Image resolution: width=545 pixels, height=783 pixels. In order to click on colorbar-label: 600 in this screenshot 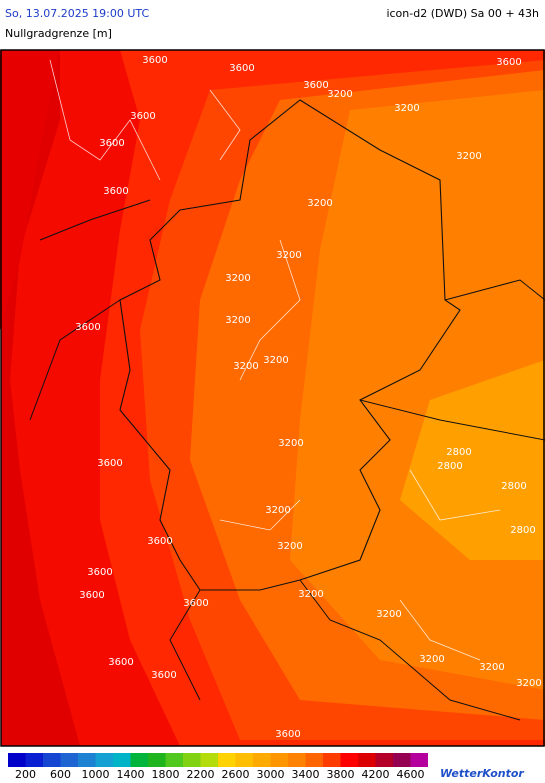, I will do `click(60, 774)`.